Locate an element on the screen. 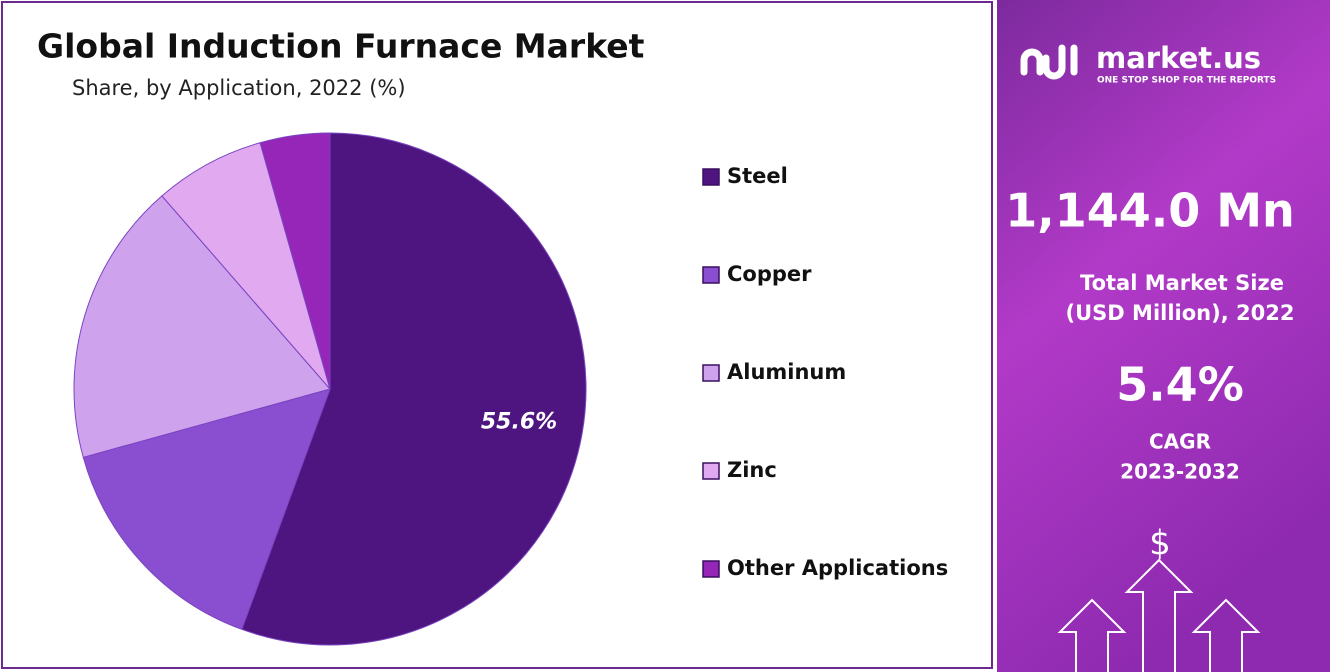  dollar-icon: $ is located at coordinates (1160, 544).